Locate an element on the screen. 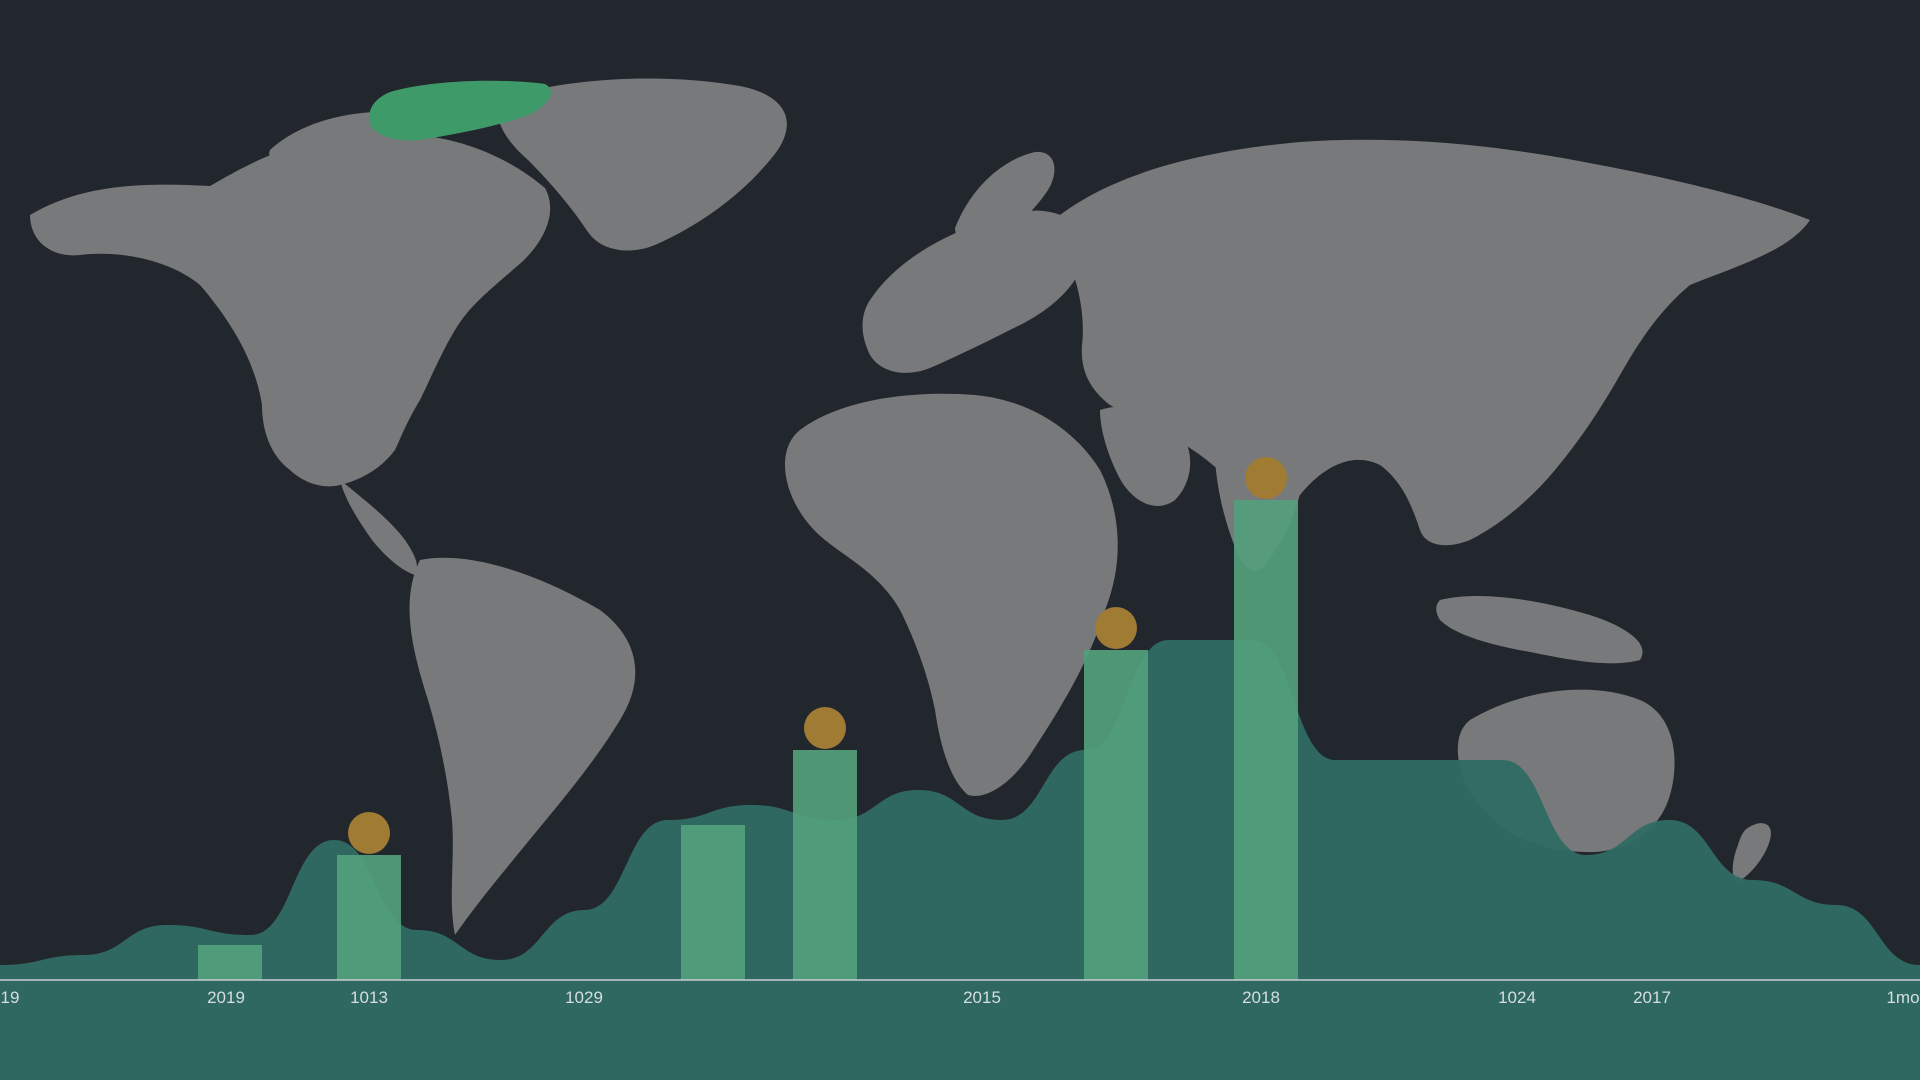 The height and width of the screenshot is (1080, 1920). arabian-peninsula-shape is located at coordinates (1145, 456).